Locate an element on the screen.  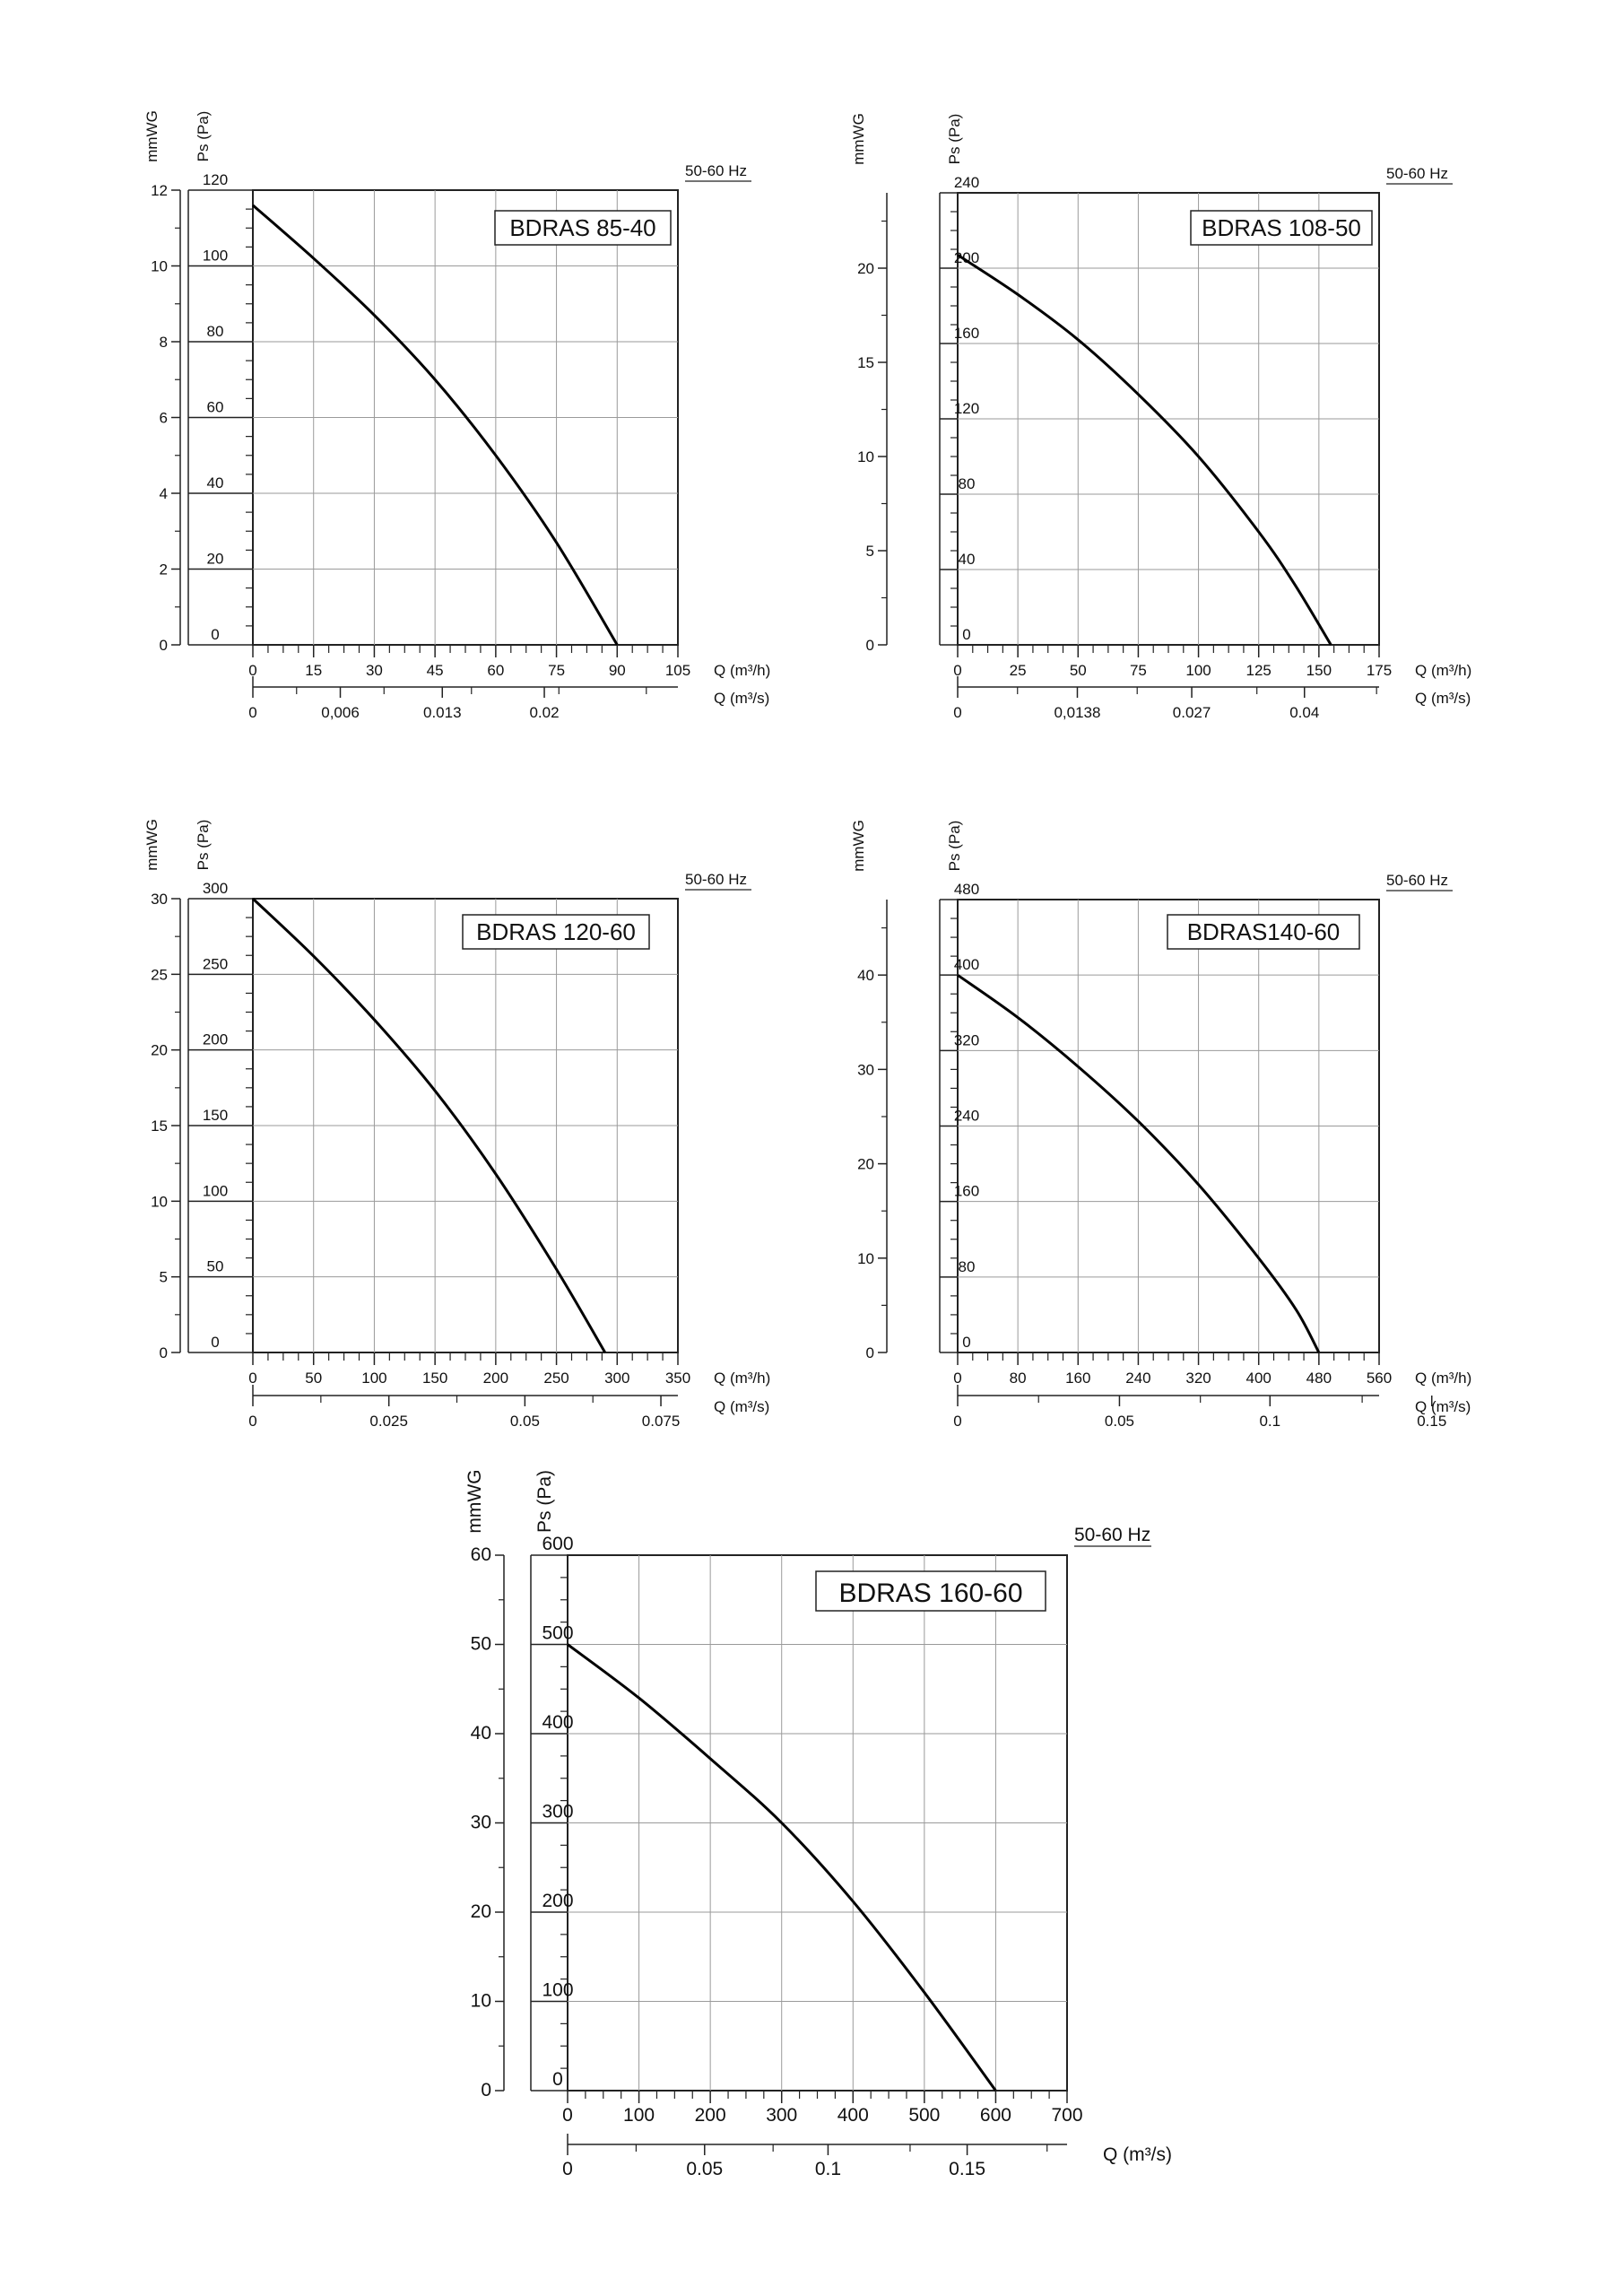
x-tick-label: 105 is located at coordinates (677, 670).